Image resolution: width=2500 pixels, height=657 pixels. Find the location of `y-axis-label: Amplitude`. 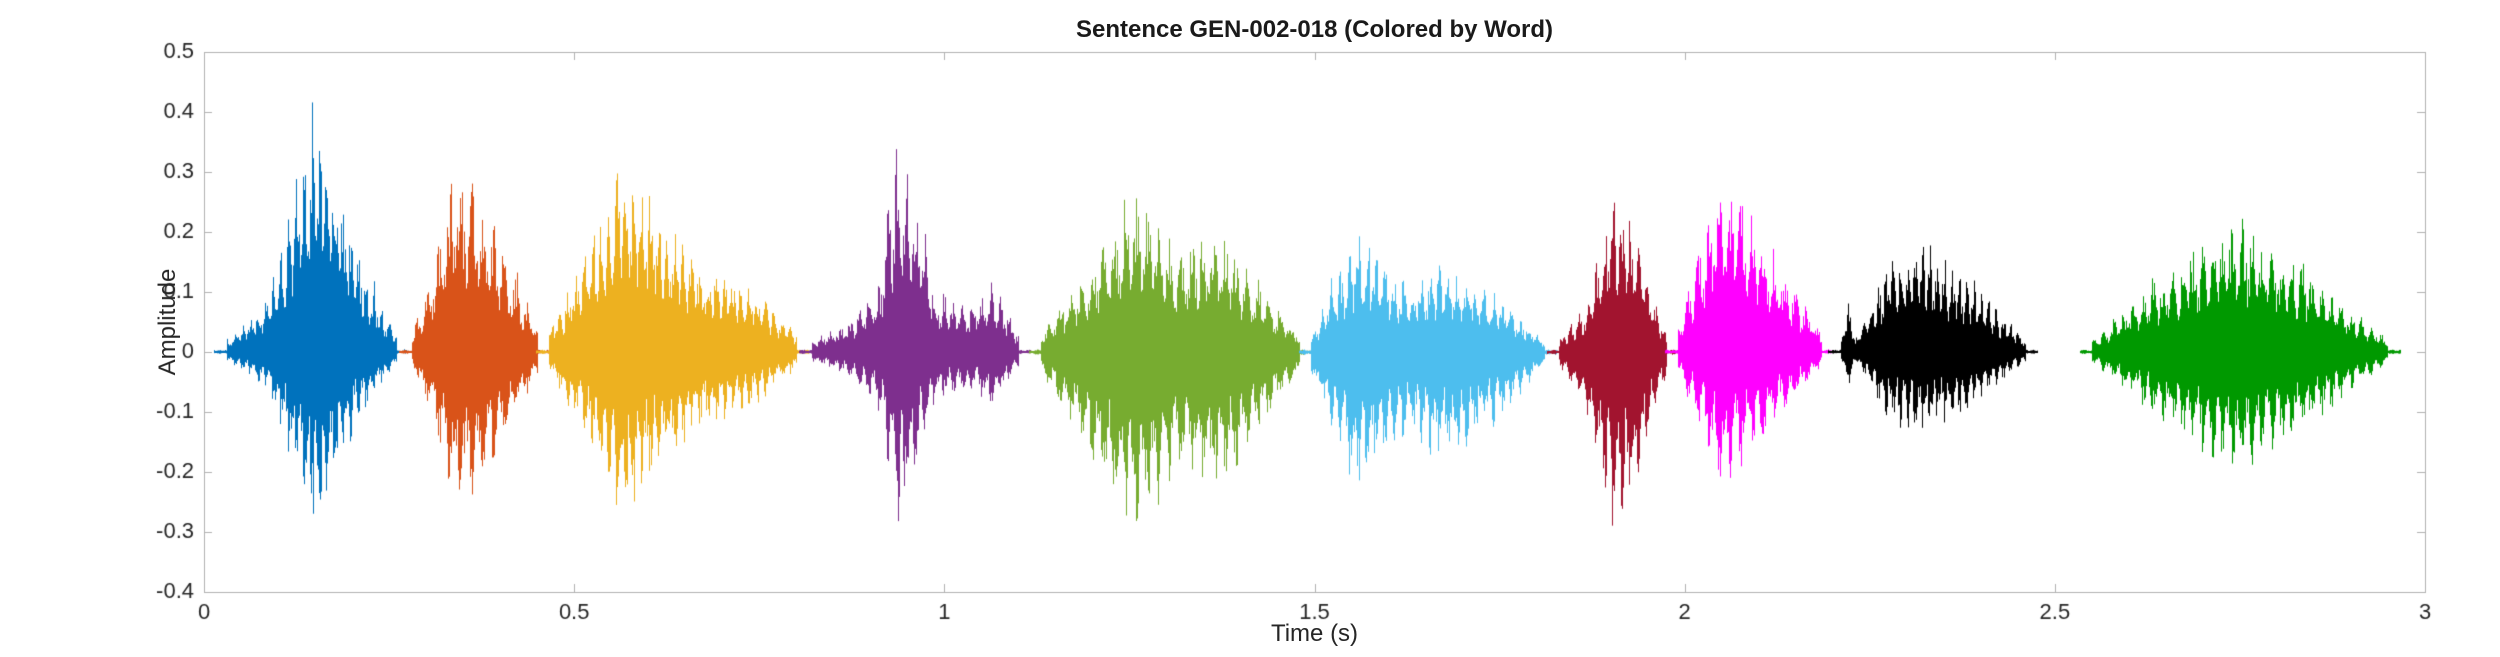

y-axis-label: Amplitude is located at coordinates (167, 322).